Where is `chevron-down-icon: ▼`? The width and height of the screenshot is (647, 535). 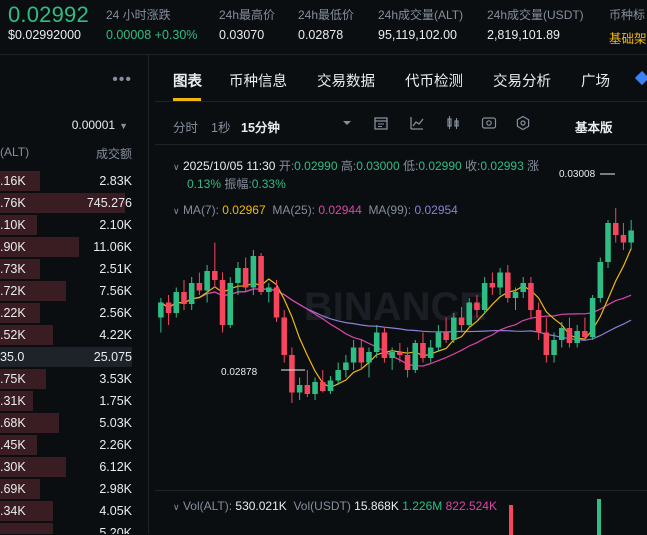
chevron-down-icon: ▼ is located at coordinates (123, 126).